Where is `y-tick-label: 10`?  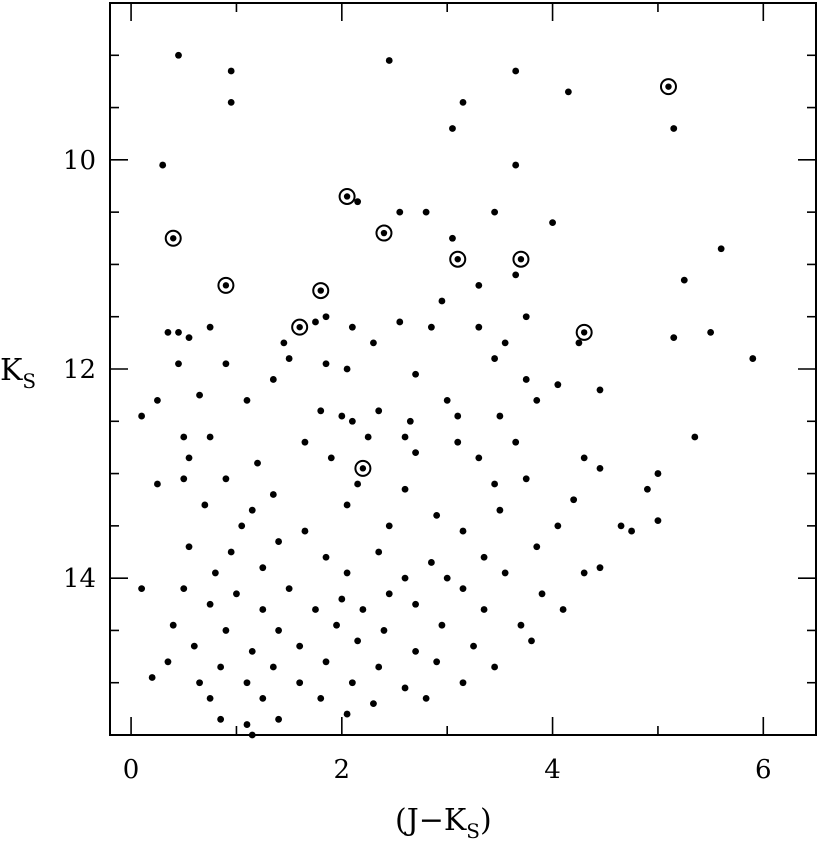
y-tick-label: 10 is located at coordinates (79, 161).